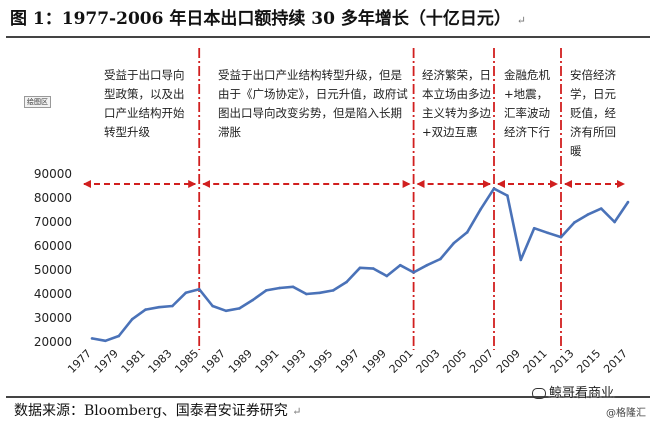 This screenshot has height=426, width=658. I want to click on source-note: 数据来源：Bloomberg、国泰君安证券研究 ↵, so click(157, 410).